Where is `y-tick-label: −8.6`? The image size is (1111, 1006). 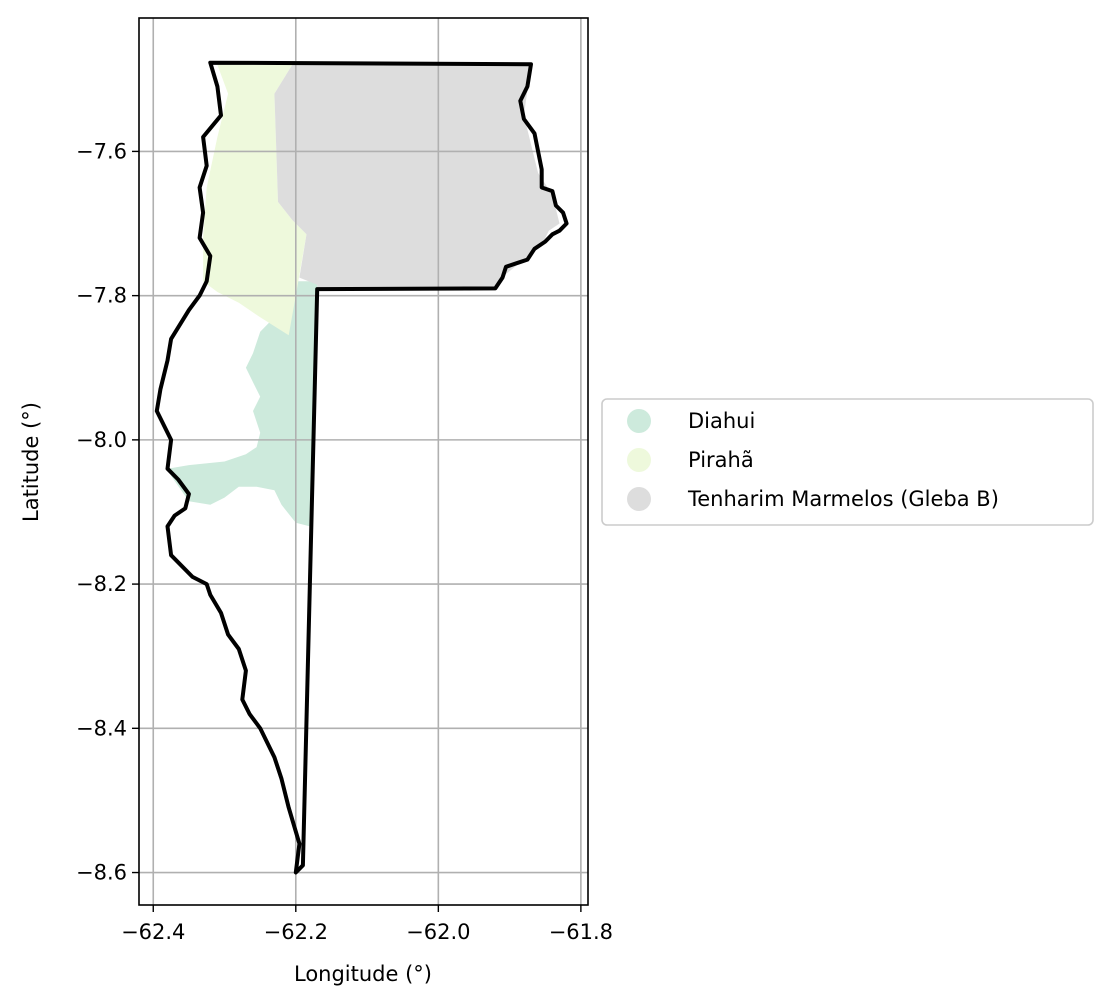 y-tick-label: −8.6 is located at coordinates (101, 873).